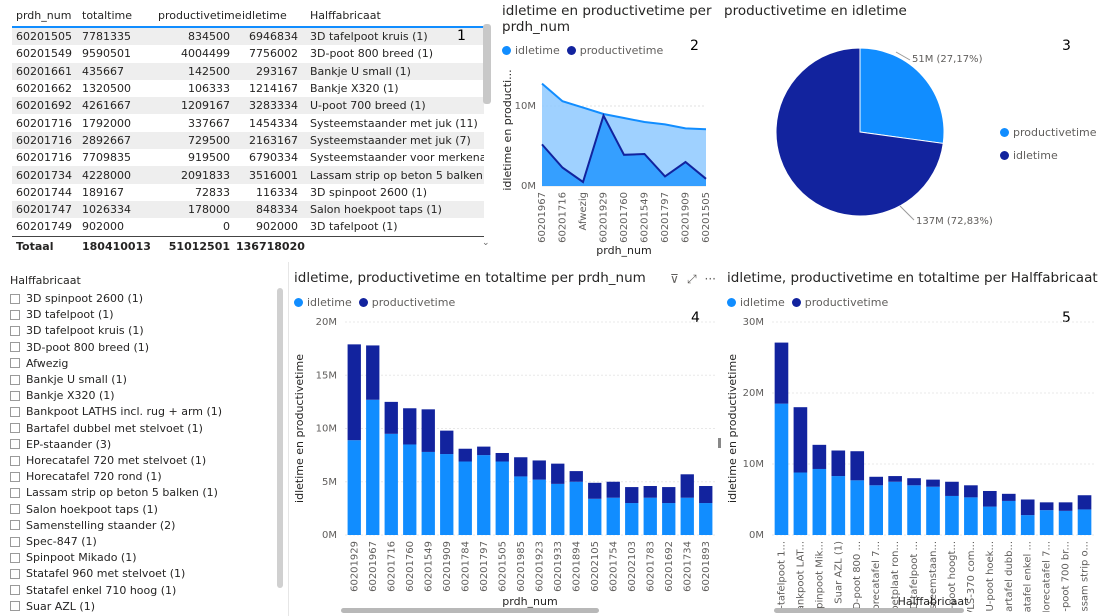 The height and width of the screenshot is (616, 1102). I want to click on column-header-halffabricaat: Halffabricaat, so click(345, 15).